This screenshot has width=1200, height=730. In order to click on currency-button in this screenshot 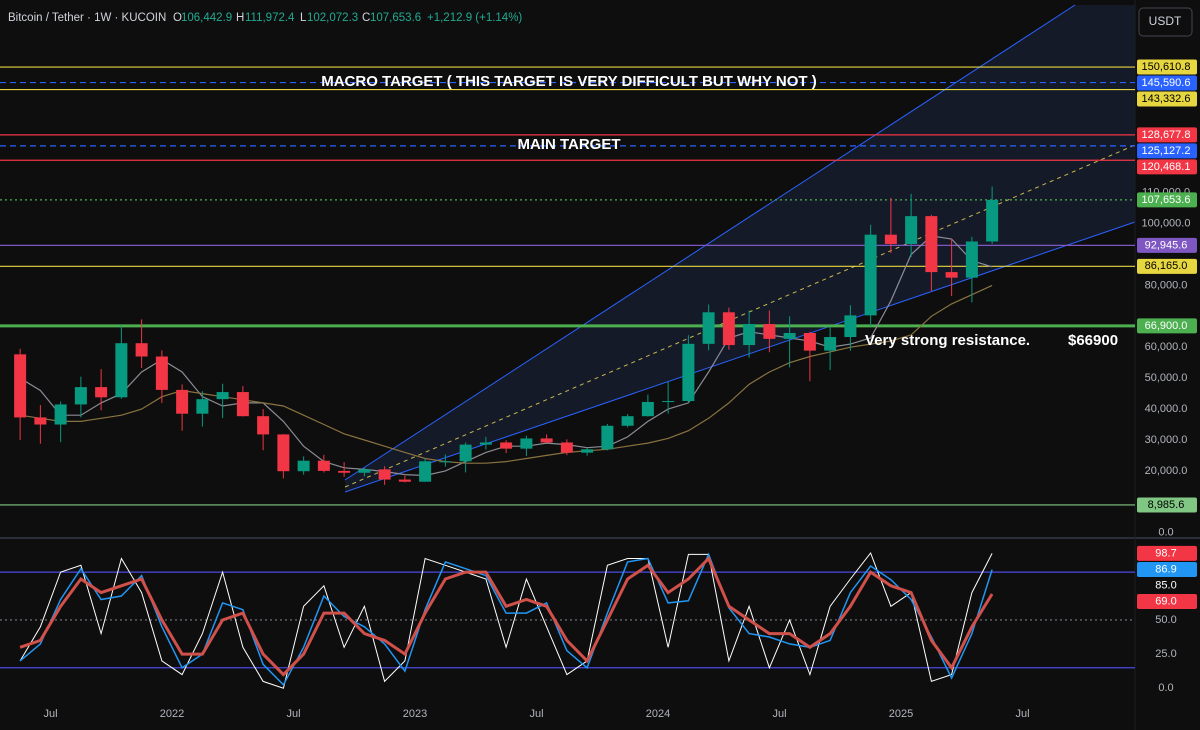, I will do `click(1165, 22)`.